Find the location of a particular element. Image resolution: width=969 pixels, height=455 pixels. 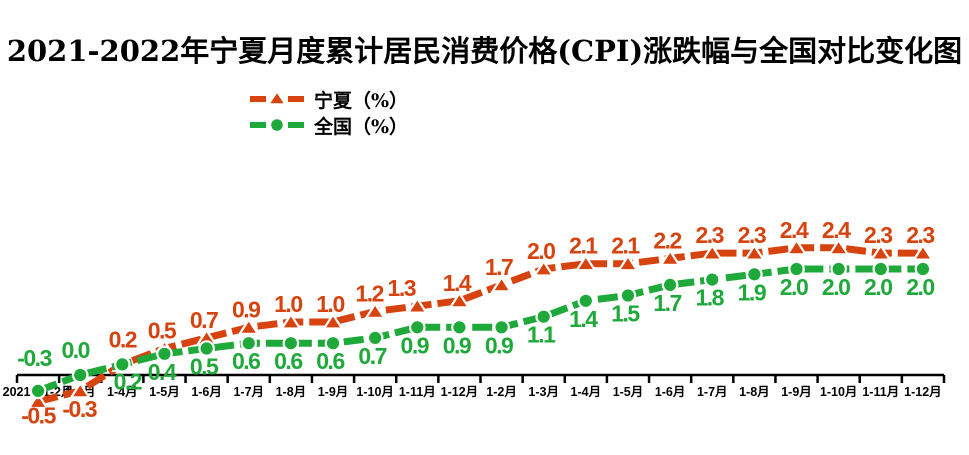

data-label: 2.4 is located at coordinates (836, 230).